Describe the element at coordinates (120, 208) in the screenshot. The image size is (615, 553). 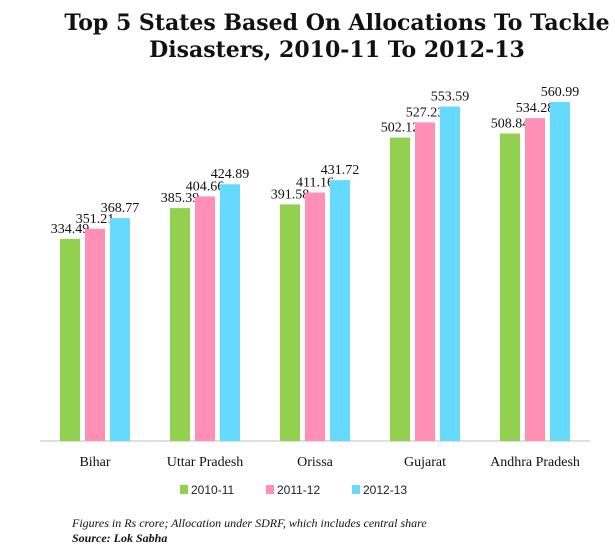
I see `data-label: 368.77` at that location.